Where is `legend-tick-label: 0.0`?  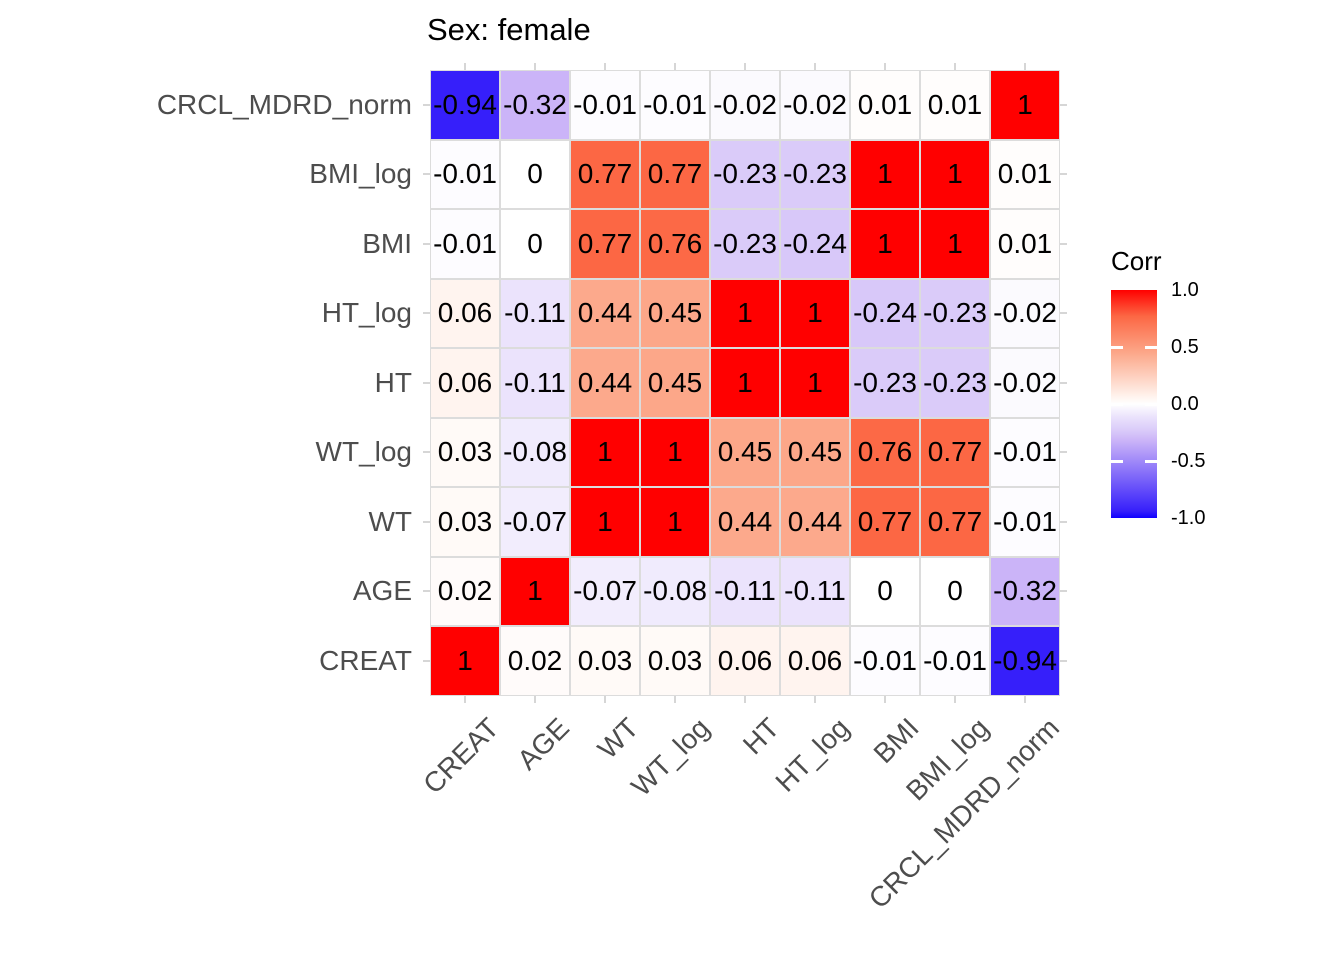
legend-tick-label: 0.0 is located at coordinates (1185, 404).